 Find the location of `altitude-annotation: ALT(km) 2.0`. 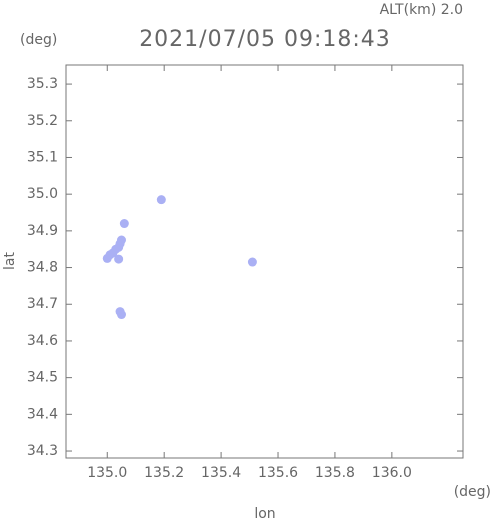

altitude-annotation: ALT(km) 2.0 is located at coordinates (421, 10).